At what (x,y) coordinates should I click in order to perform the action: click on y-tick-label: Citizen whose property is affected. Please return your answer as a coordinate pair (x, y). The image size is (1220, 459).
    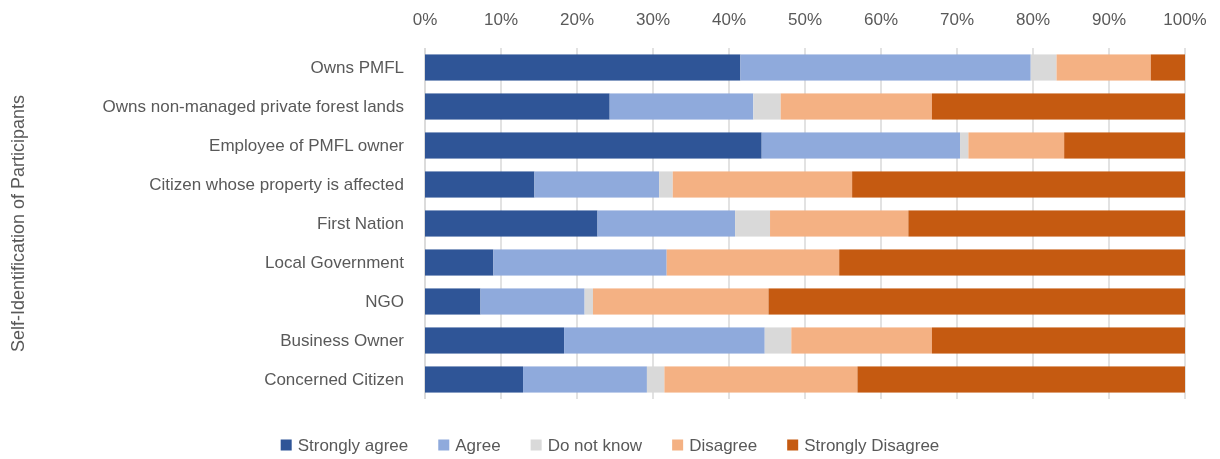
    Looking at the image, I should click on (276, 185).